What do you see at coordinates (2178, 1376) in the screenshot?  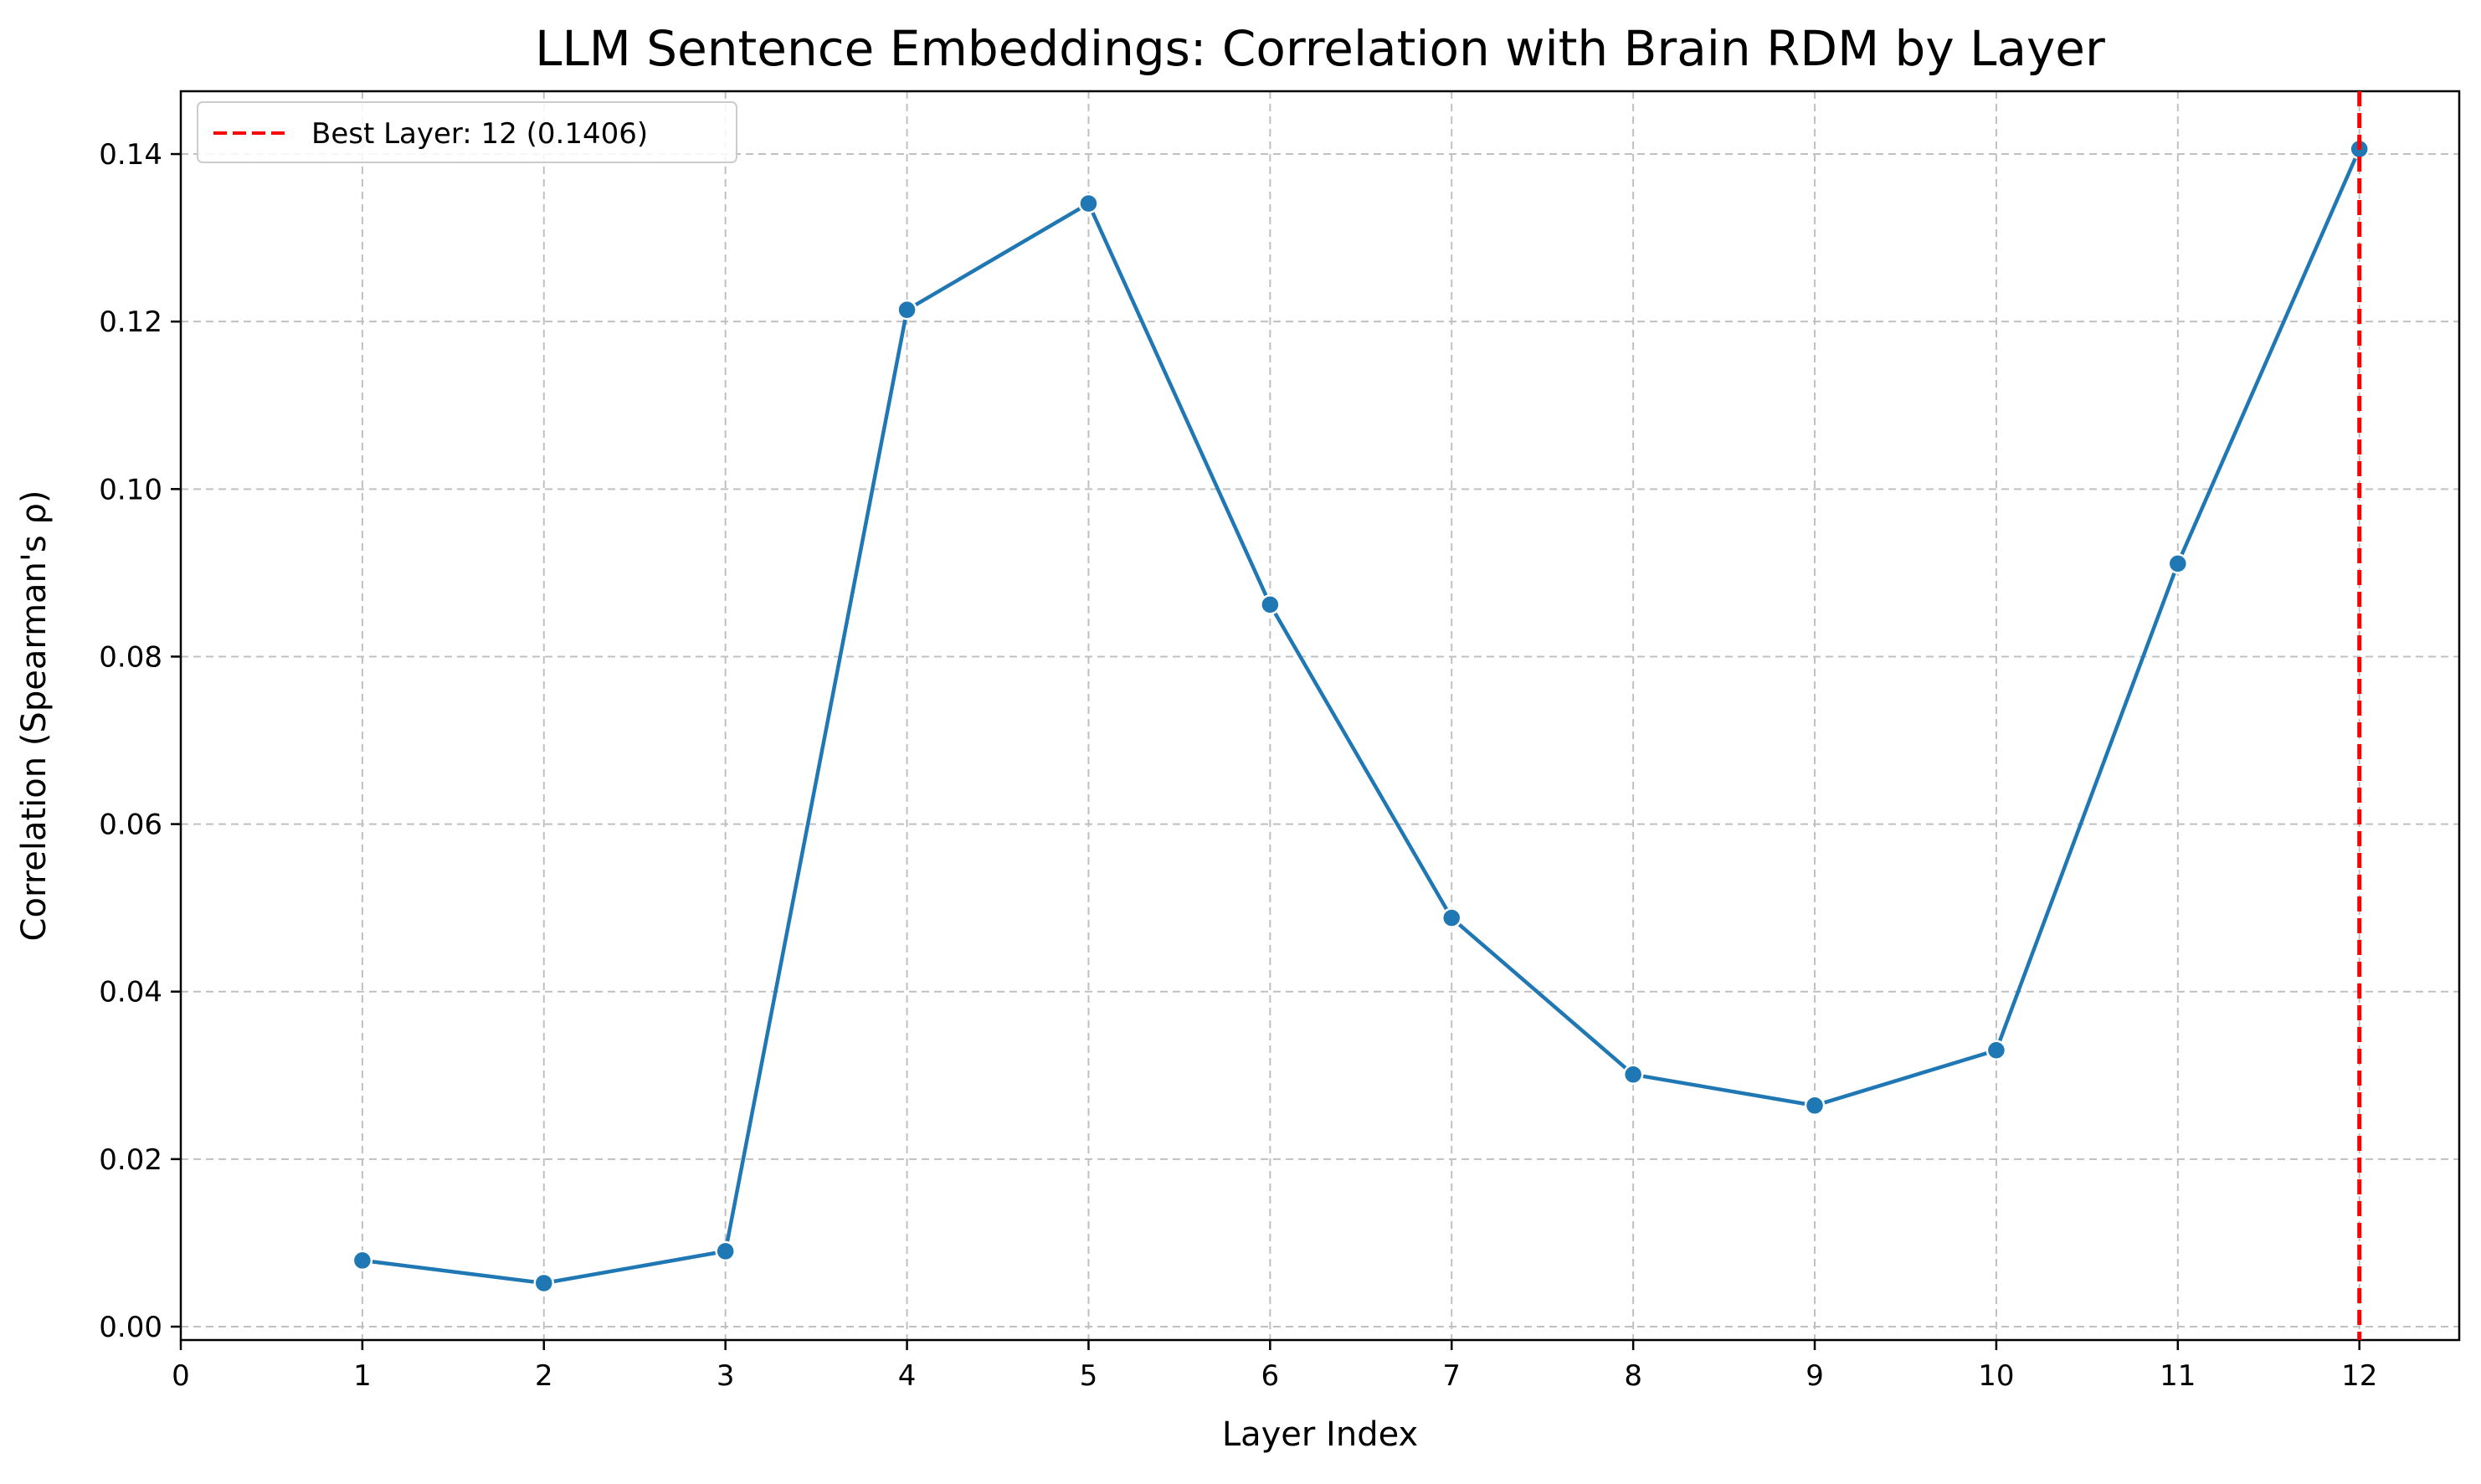 I see `x-tick-label: 11` at bounding box center [2178, 1376].